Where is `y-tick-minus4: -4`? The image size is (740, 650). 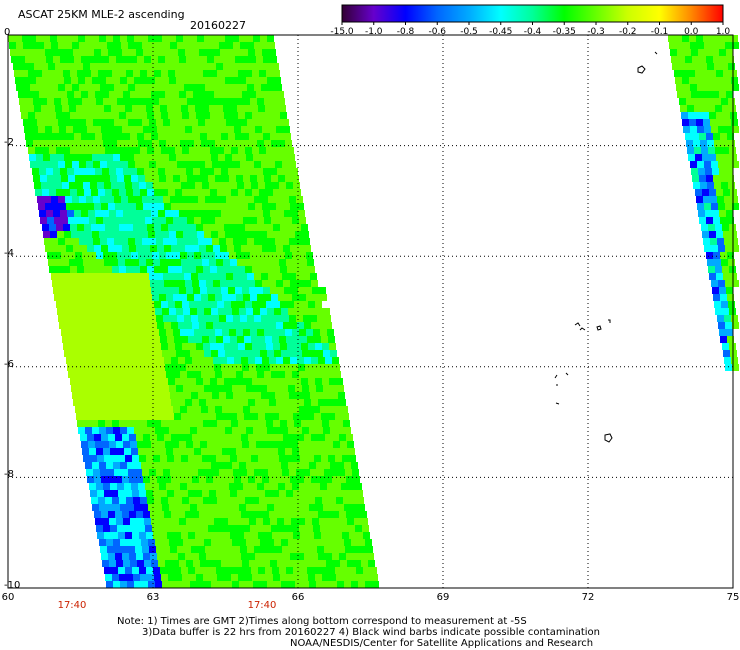
y-tick-minus4: -4 is located at coordinates (9, 253).